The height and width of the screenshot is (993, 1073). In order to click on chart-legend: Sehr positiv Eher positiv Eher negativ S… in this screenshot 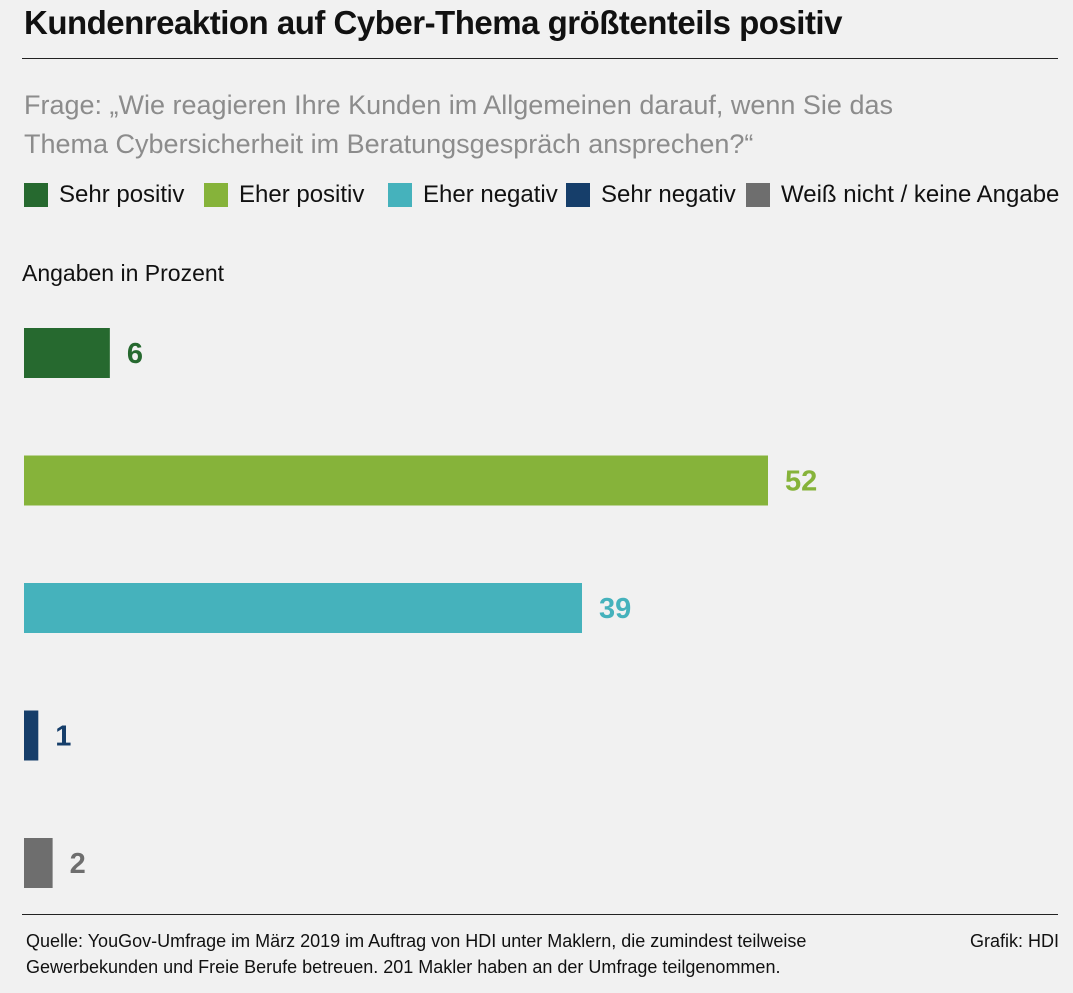, I will do `click(544, 195)`.